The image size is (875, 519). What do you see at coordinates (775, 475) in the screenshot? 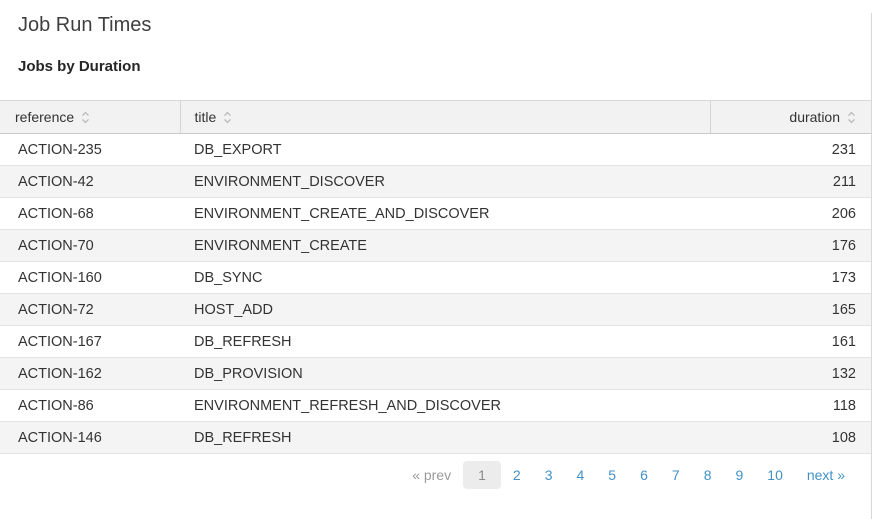
I see `pagination-page-10: 10` at bounding box center [775, 475].